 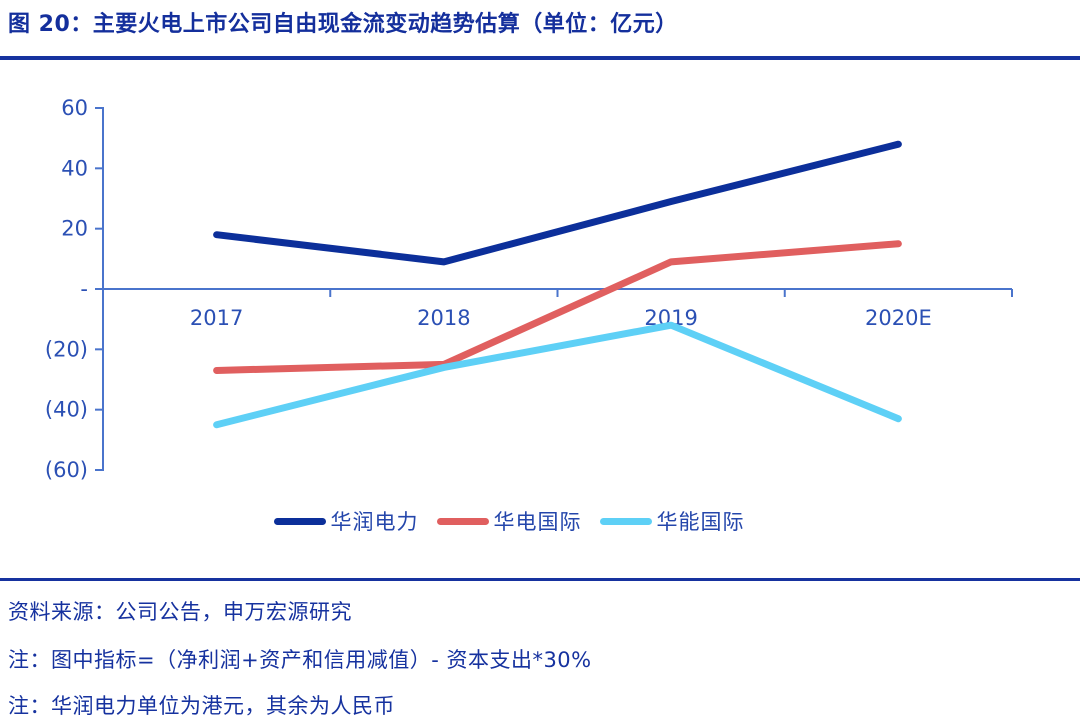 What do you see at coordinates (74, 229) in the screenshot?
I see `y-axis-tick-label: 20` at bounding box center [74, 229].